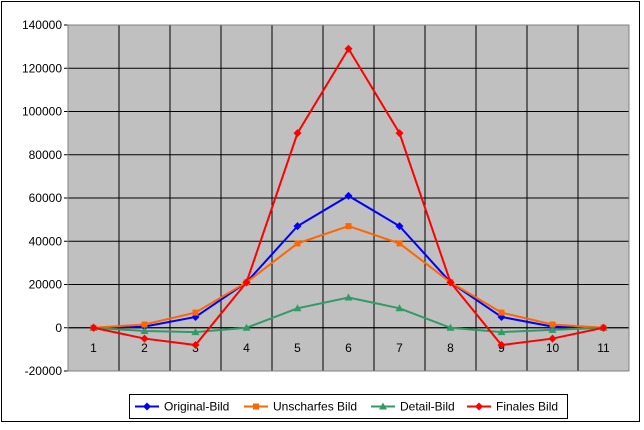 The height and width of the screenshot is (430, 644). What do you see at coordinates (603, 348) in the screenshot?
I see `x-tick-label: 11` at bounding box center [603, 348].